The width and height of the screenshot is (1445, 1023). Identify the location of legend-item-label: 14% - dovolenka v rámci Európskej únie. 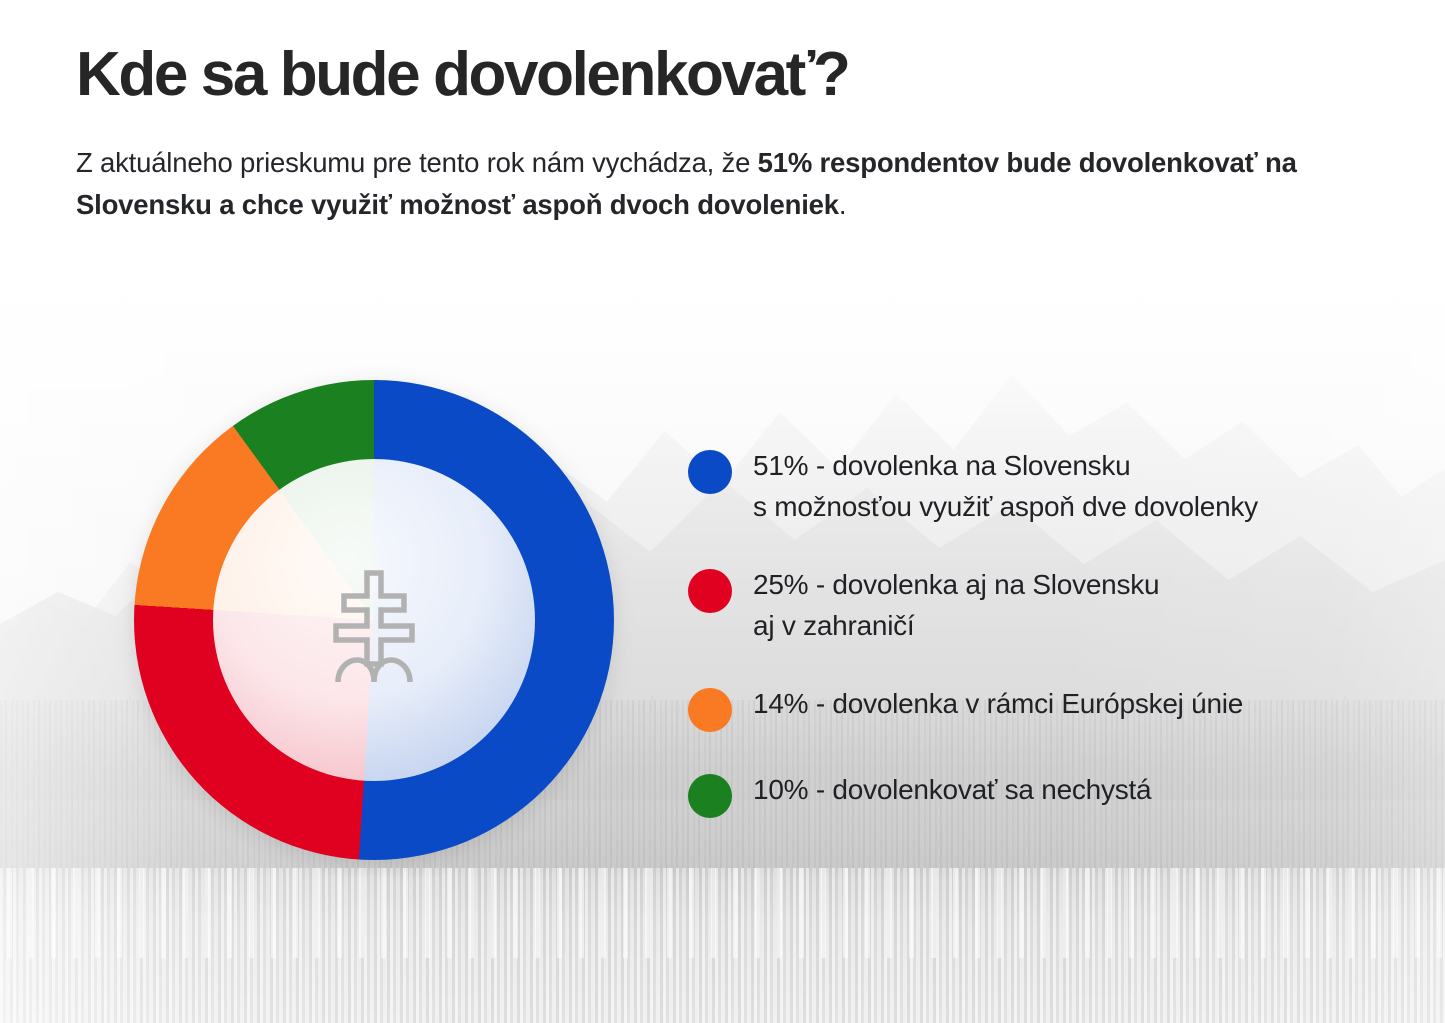
(998, 704).